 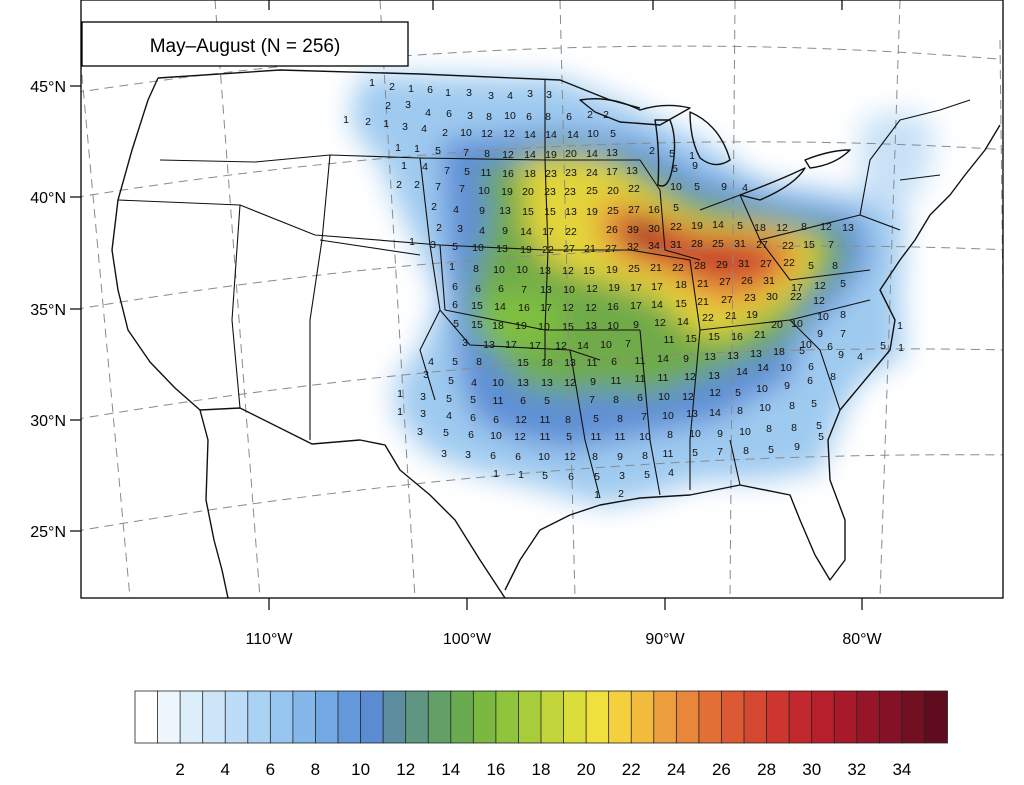 I want to click on colorbar-tick-label: 18, so click(x=541, y=769).